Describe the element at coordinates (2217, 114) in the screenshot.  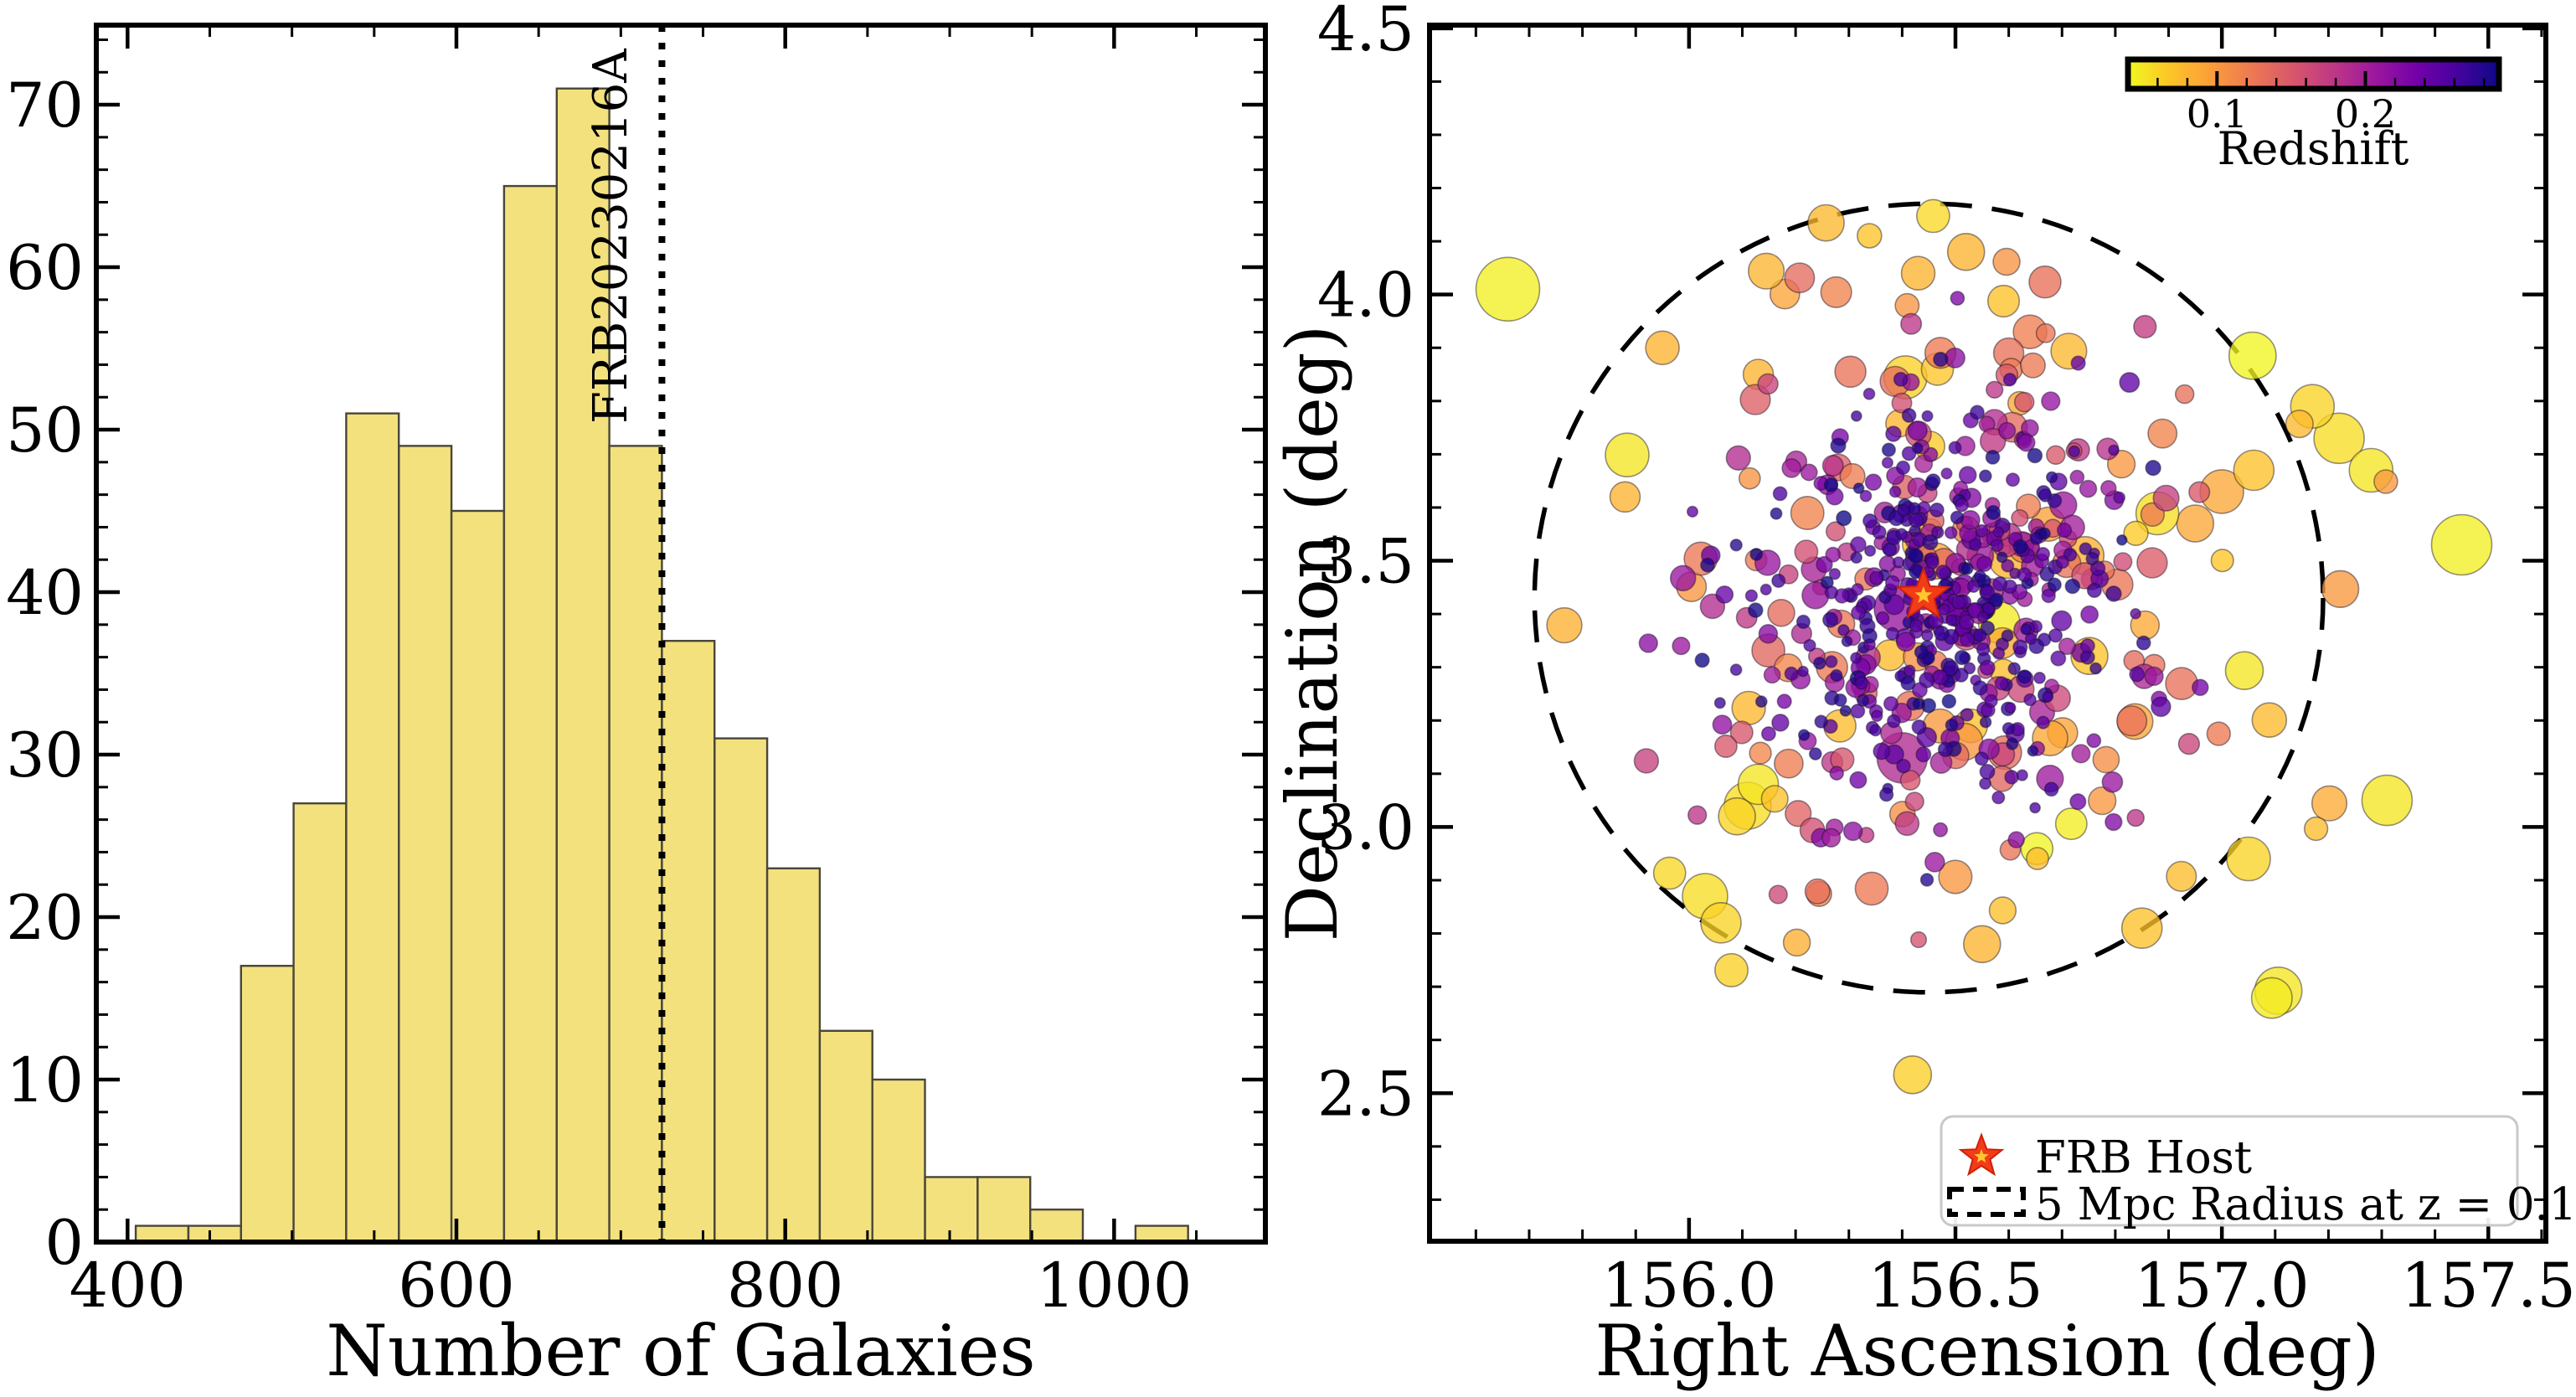
I see `colorbar-tick-label: 0.1` at that location.